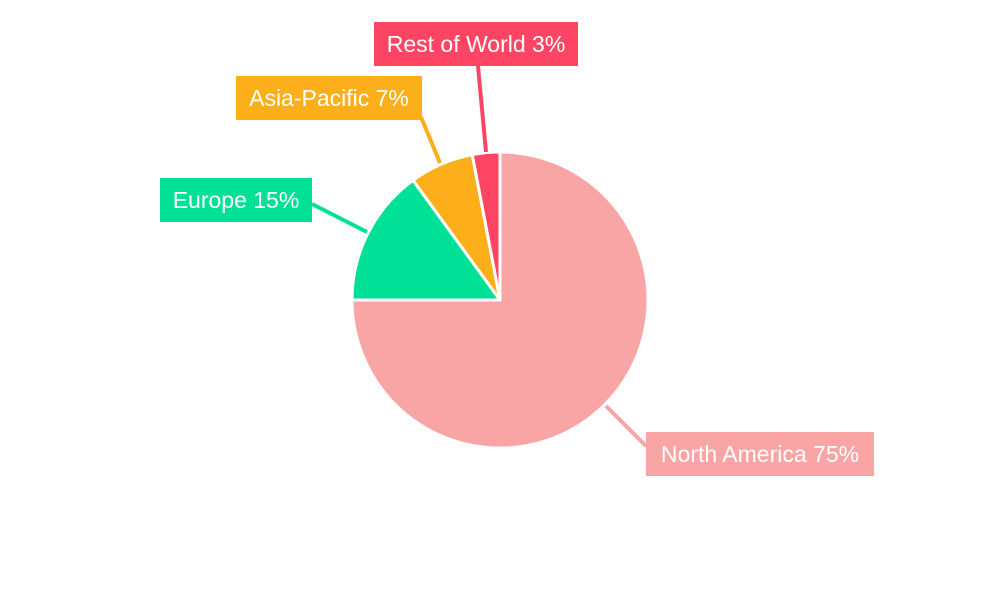 The width and height of the screenshot is (1000, 600). What do you see at coordinates (426, 240) in the screenshot?
I see `pie-slice-europe` at bounding box center [426, 240].